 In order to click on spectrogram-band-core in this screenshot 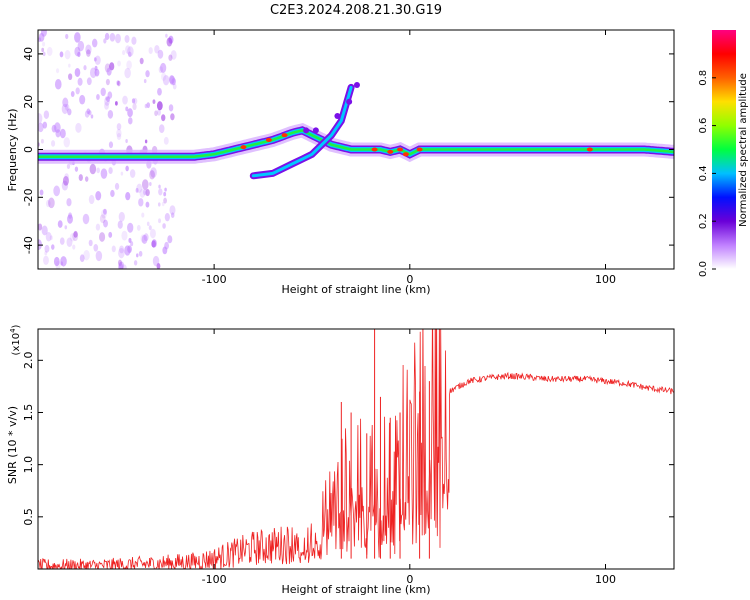, I will do `click(356, 143)`.